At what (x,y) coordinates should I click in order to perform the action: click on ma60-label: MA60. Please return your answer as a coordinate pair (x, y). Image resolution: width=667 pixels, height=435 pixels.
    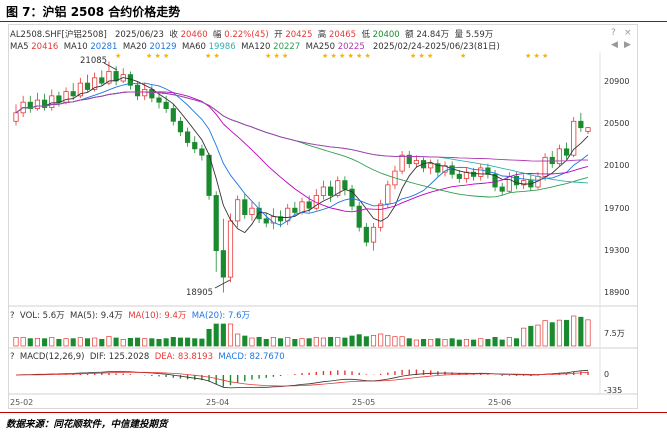
    Looking at the image, I should click on (193, 47).